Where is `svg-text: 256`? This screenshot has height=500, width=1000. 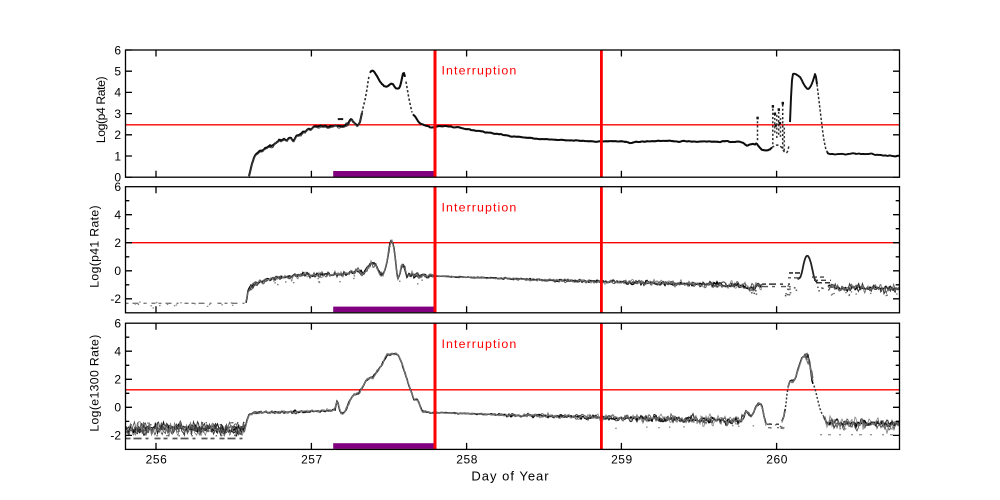 svg-text: 256 is located at coordinates (157, 459).